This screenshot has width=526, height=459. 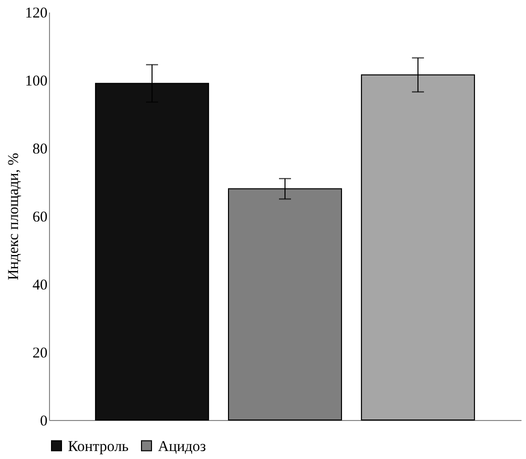 I want to click on y-axis-title: Индекс площади, %, so click(x=14, y=216).